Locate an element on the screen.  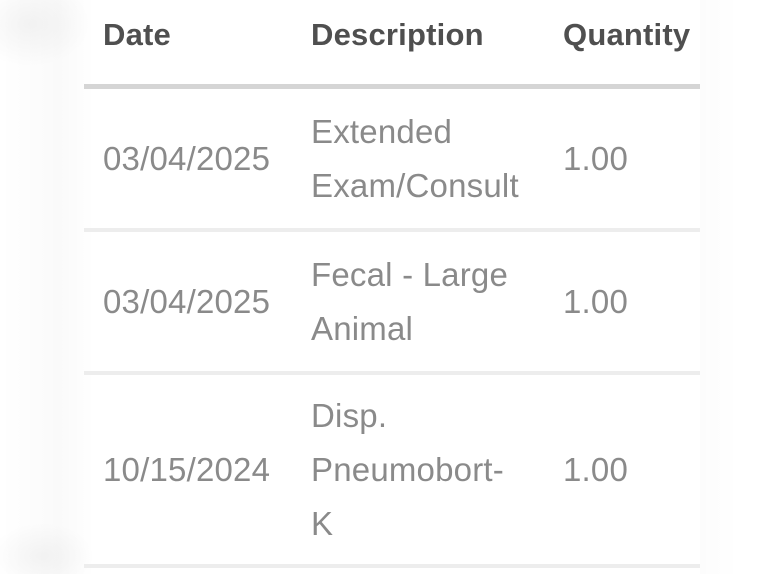
column-header-description: Description is located at coordinates (397, 34).